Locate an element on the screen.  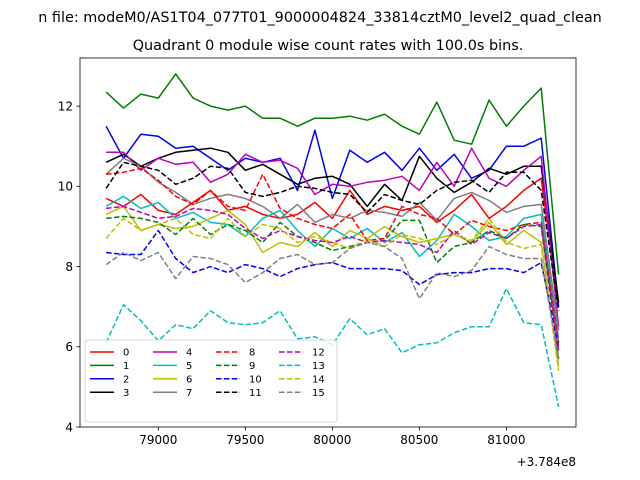
legend-label-7: 7 is located at coordinates (189, 393).